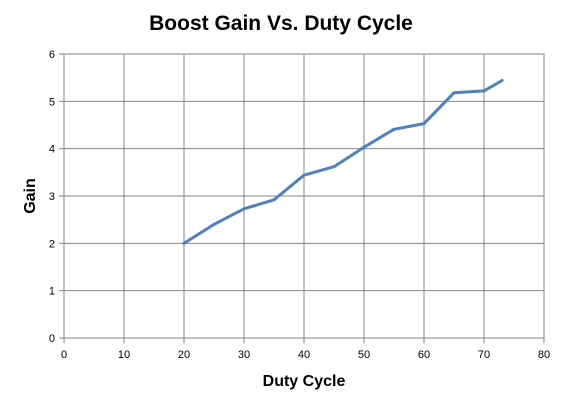 This screenshot has width=561, height=403. I want to click on y-tick-label: 0, so click(52, 339).